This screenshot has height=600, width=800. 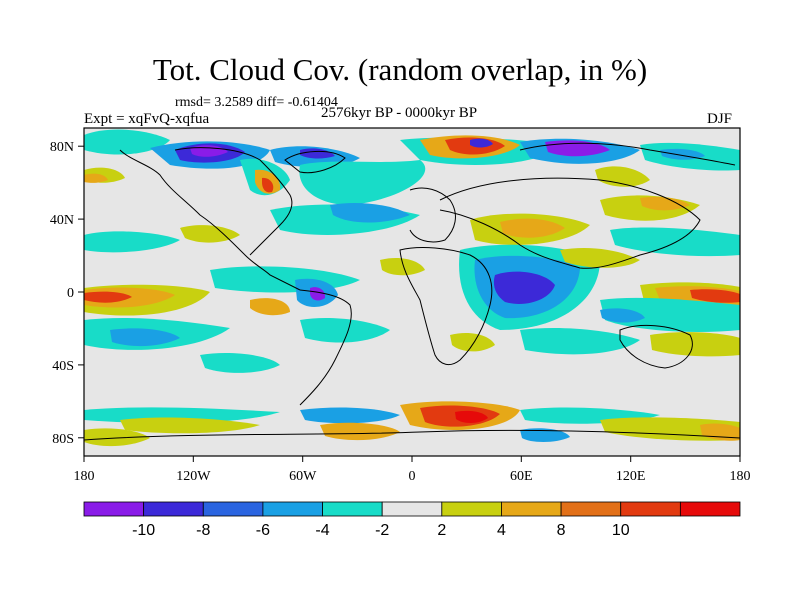 I want to click on plot-title: Tot. Cloud Cov. (random overlap, in %), so click(x=400, y=69).